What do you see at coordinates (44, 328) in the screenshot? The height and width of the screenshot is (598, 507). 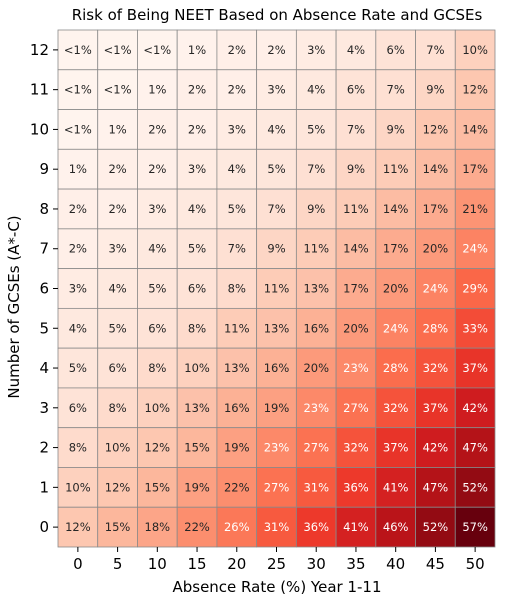 I see `y-tick-label: 5` at bounding box center [44, 328].